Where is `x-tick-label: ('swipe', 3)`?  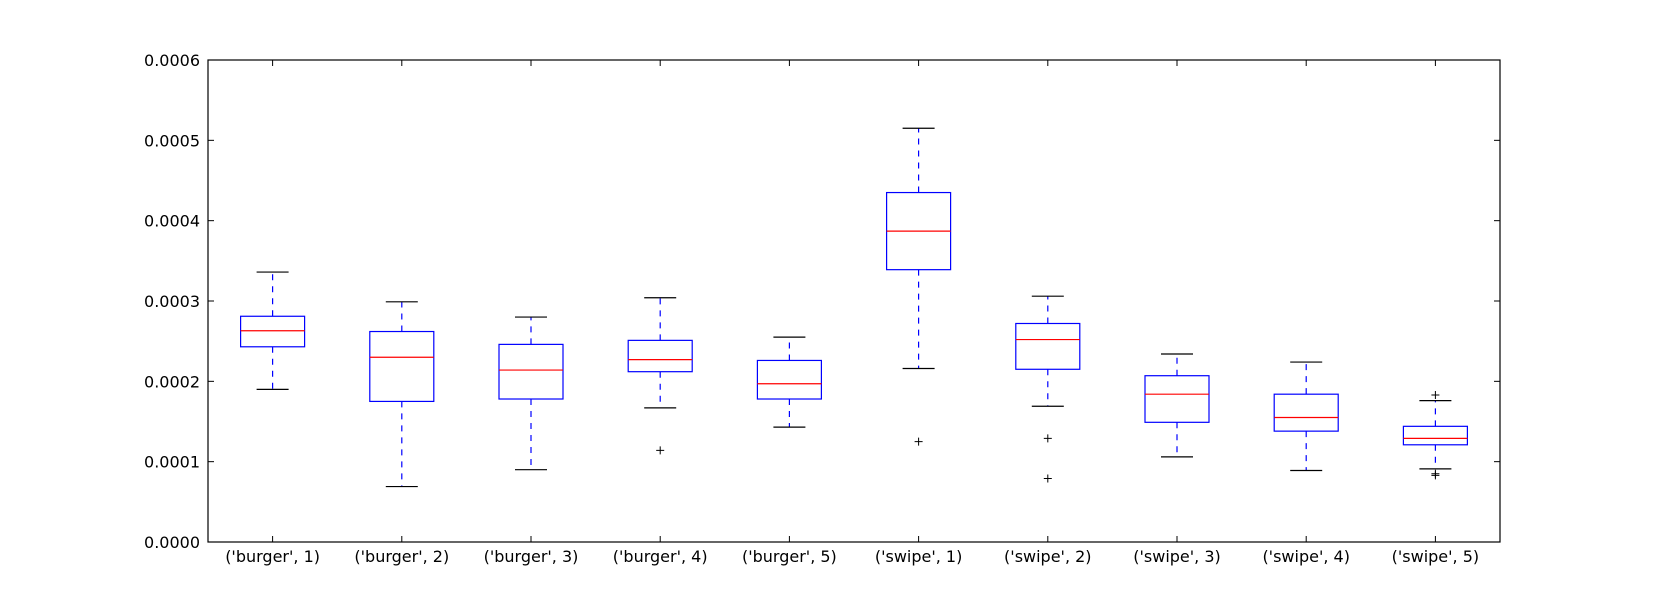
x-tick-label: ('swipe', 3) is located at coordinates (1177, 556).